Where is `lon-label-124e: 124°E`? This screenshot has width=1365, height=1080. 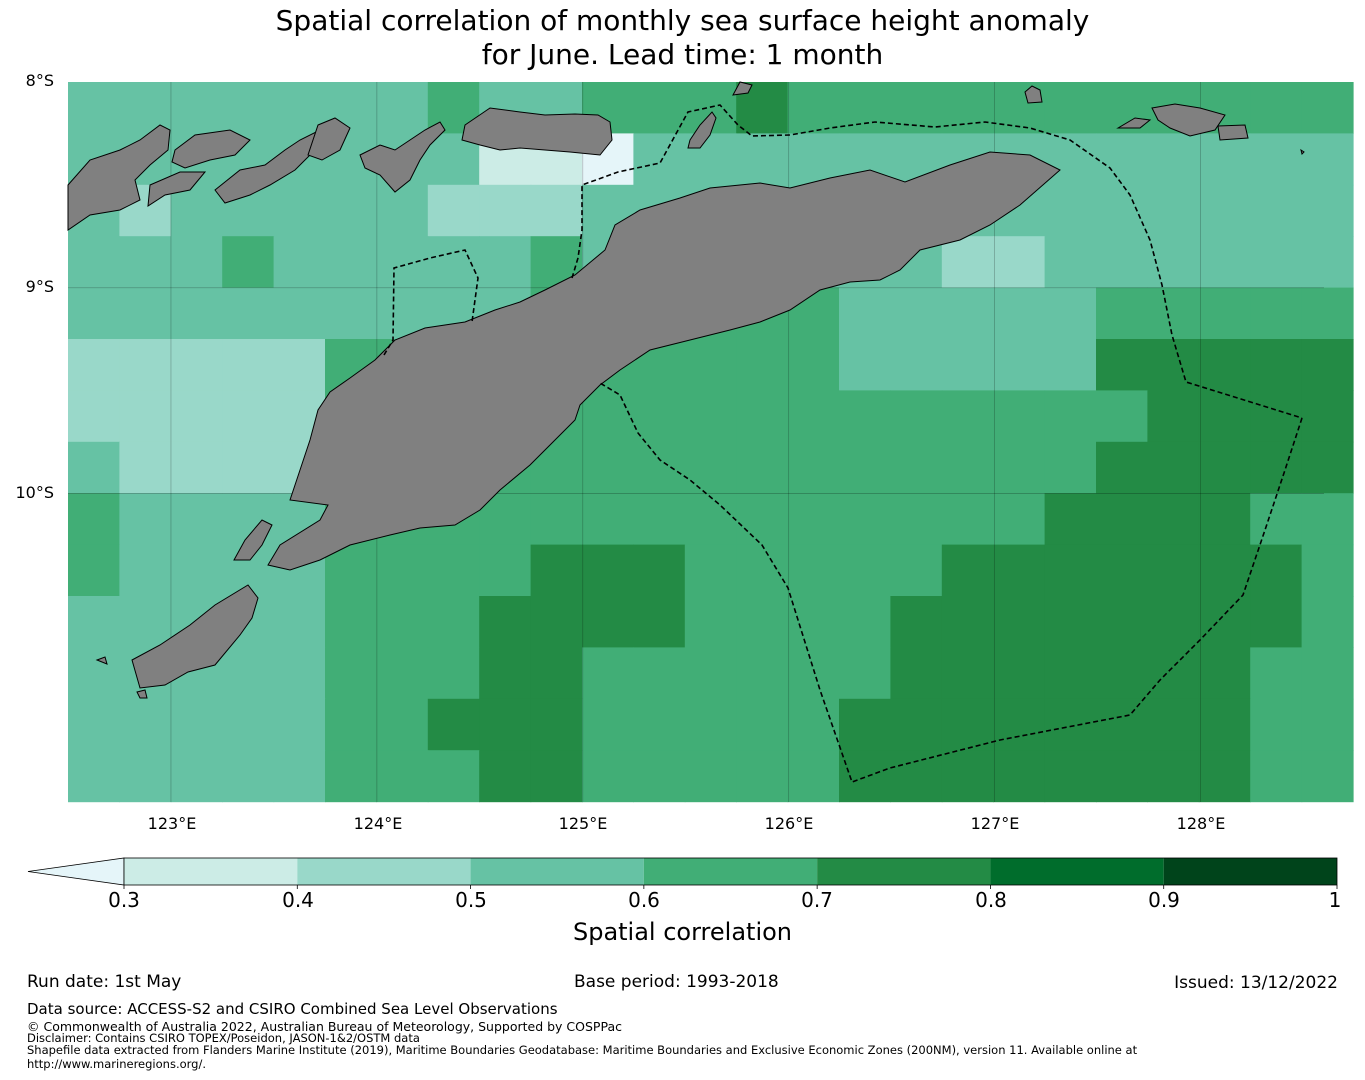 lon-label-124e: 124°E is located at coordinates (378, 823).